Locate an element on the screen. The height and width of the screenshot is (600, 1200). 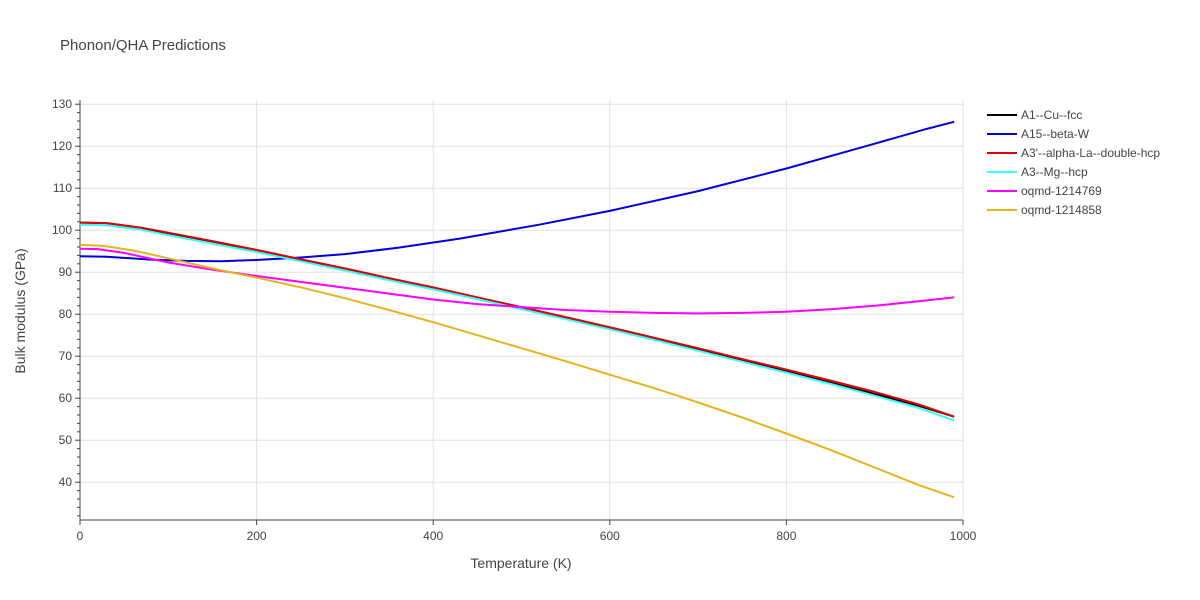
y-tick-label: 70 is located at coordinates (66, 356).